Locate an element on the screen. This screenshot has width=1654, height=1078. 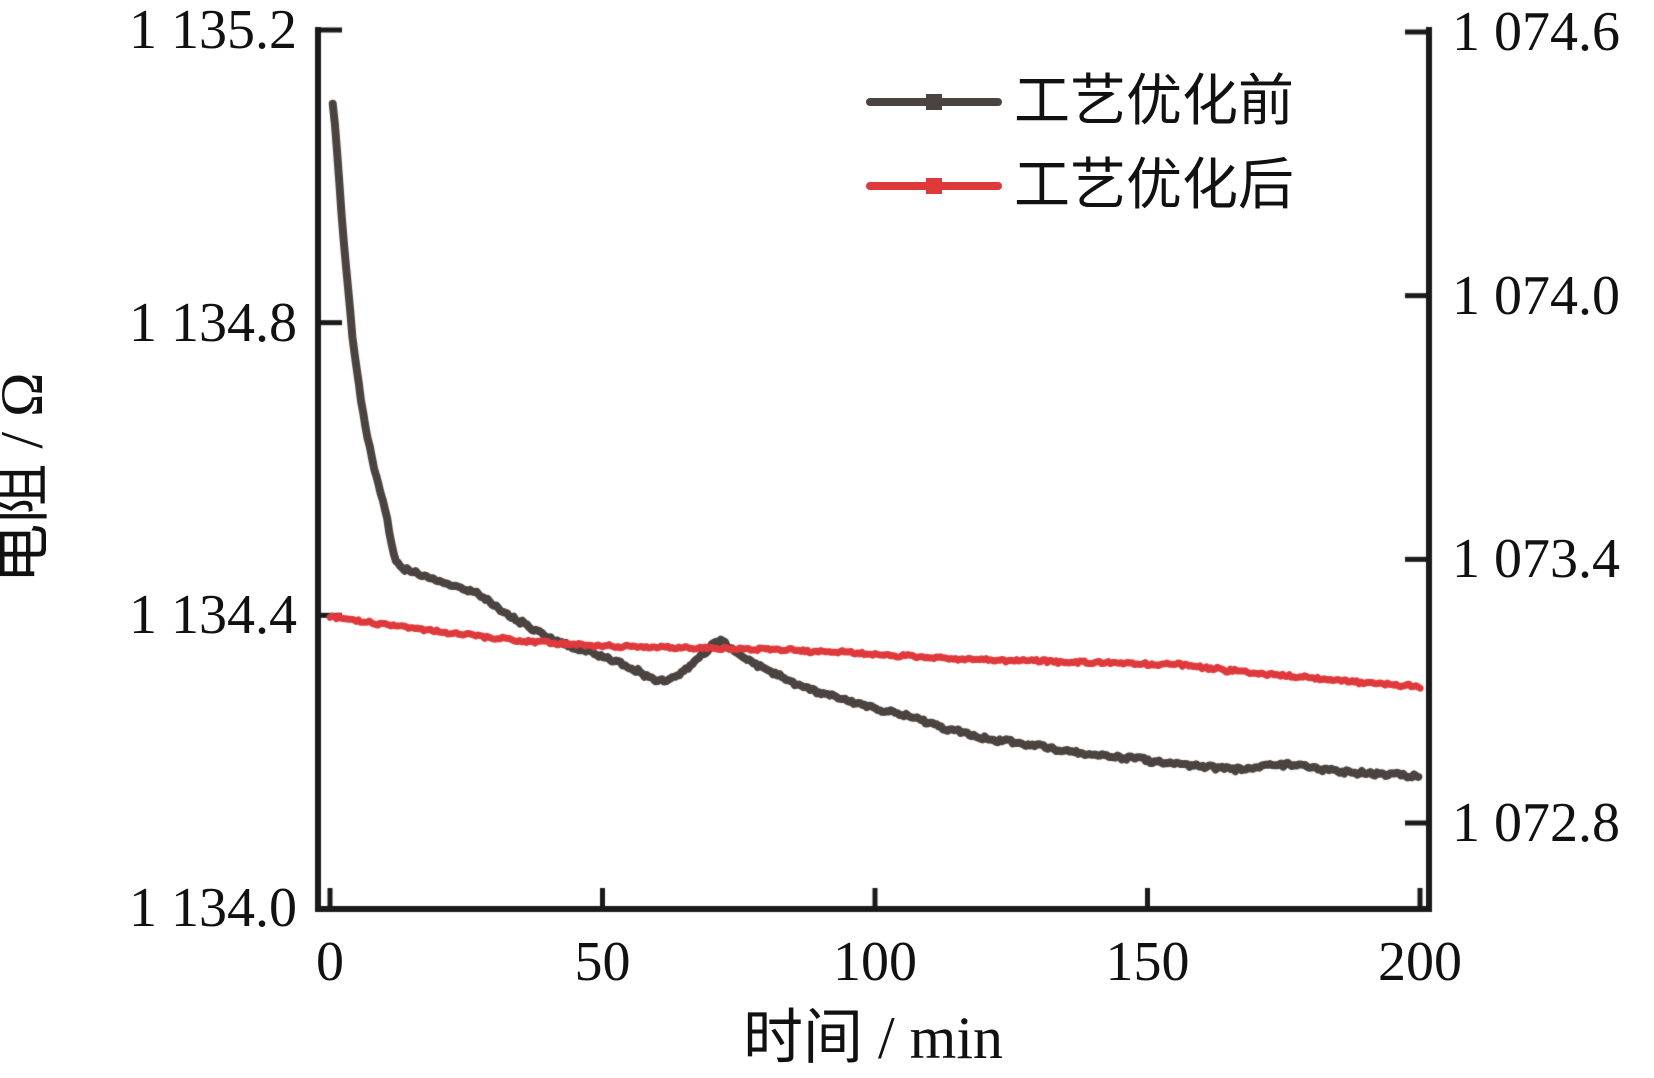
legend-entry-before: 工艺优化前 is located at coordinates (1080, 102).